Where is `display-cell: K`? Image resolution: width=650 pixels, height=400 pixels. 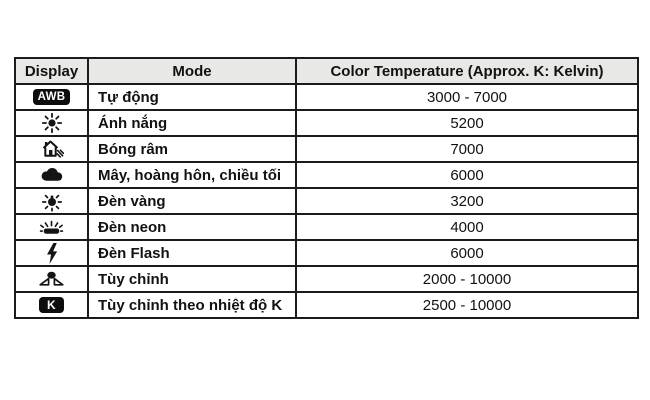 display-cell: K is located at coordinates (51, 305).